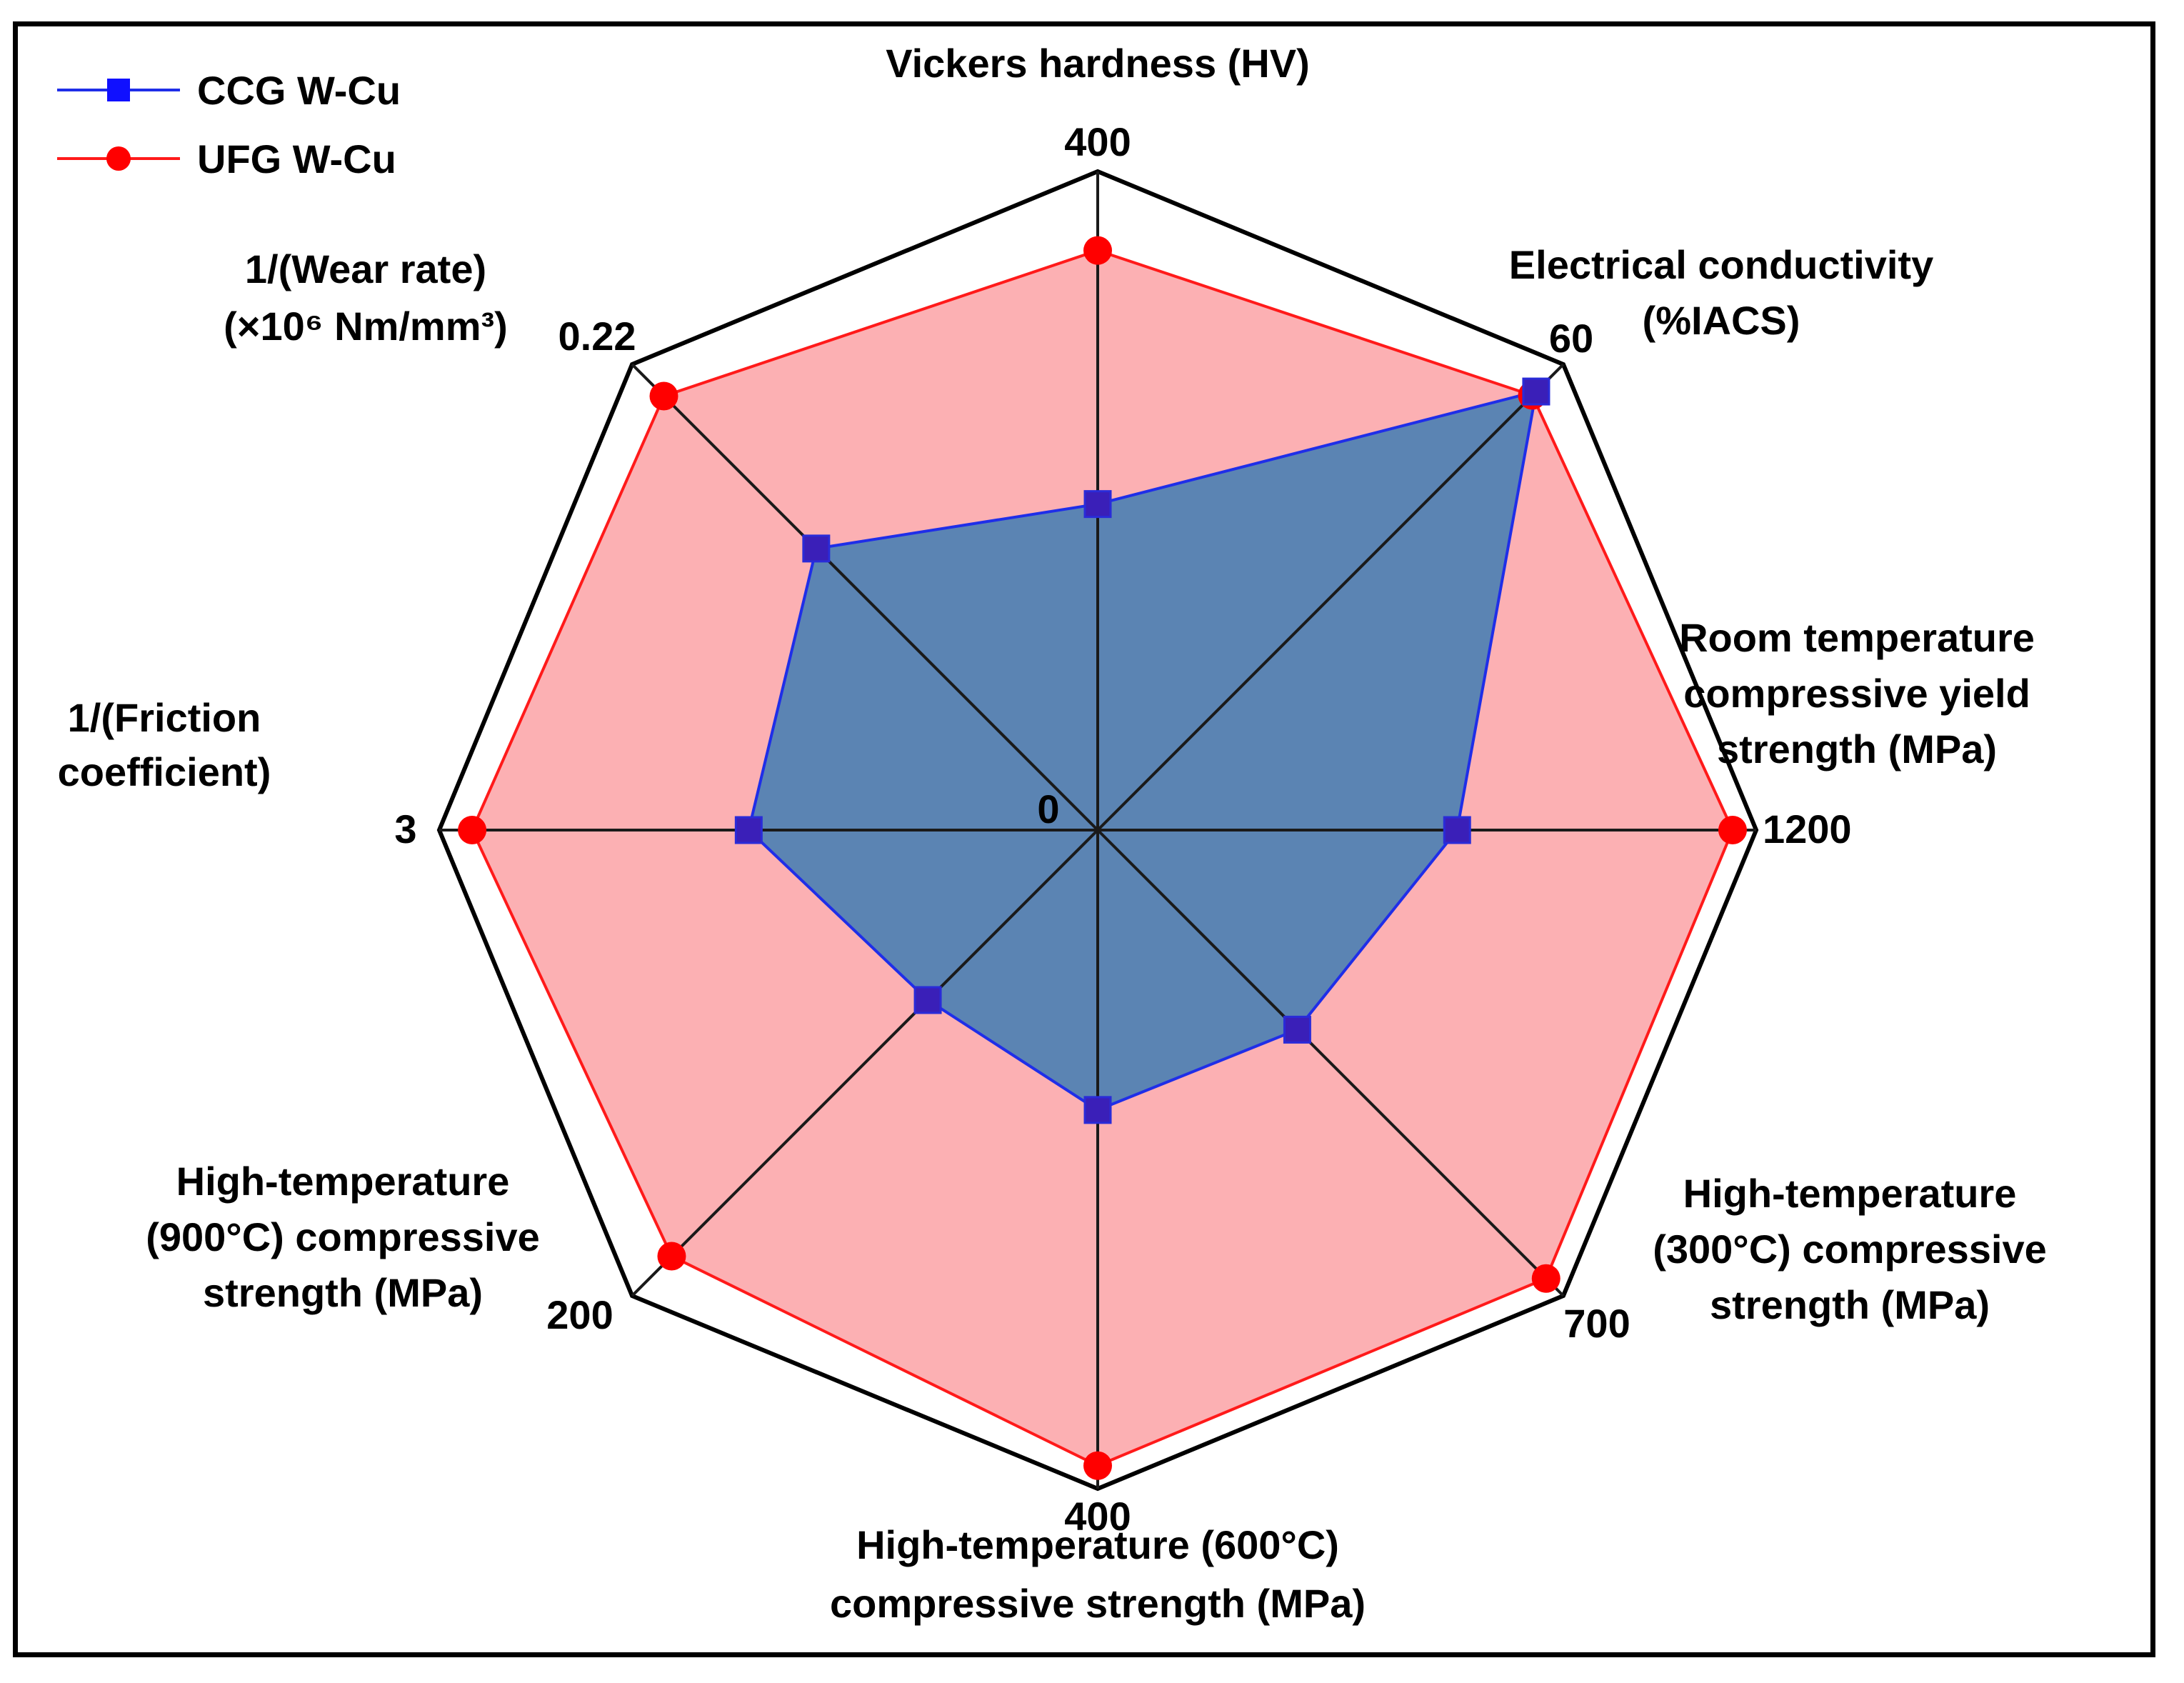  I want to click on axis-max-label-3: 700, so click(1596, 1323).